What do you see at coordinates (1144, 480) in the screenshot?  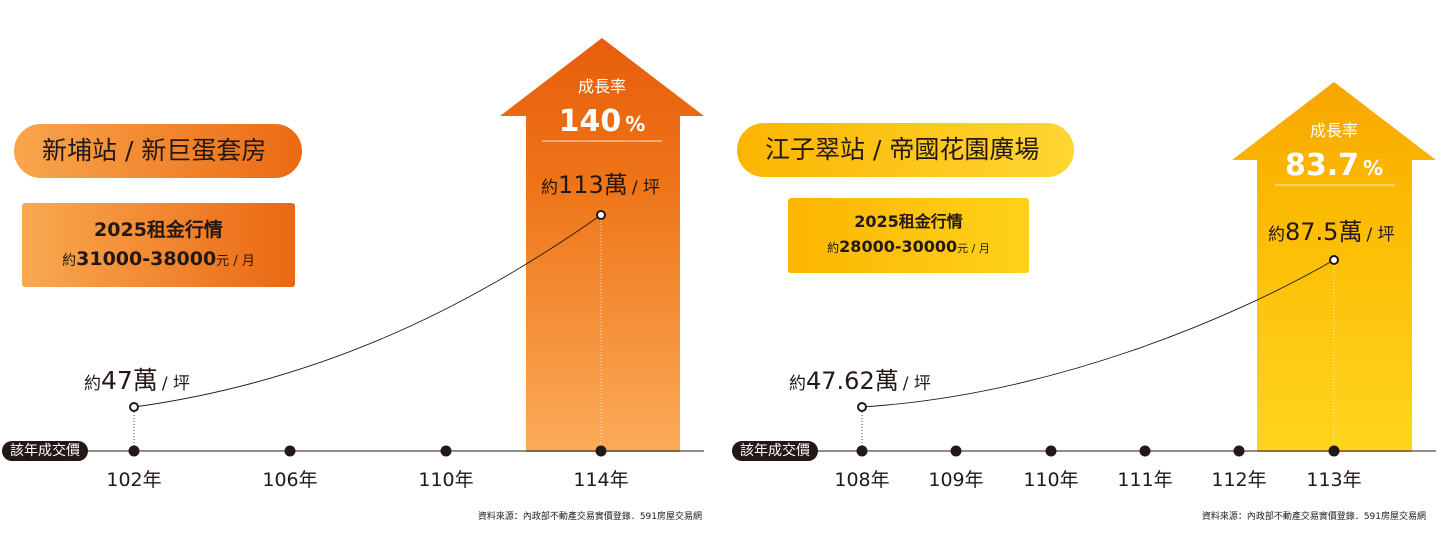 I see `x-tick-label: 111年` at bounding box center [1144, 480].